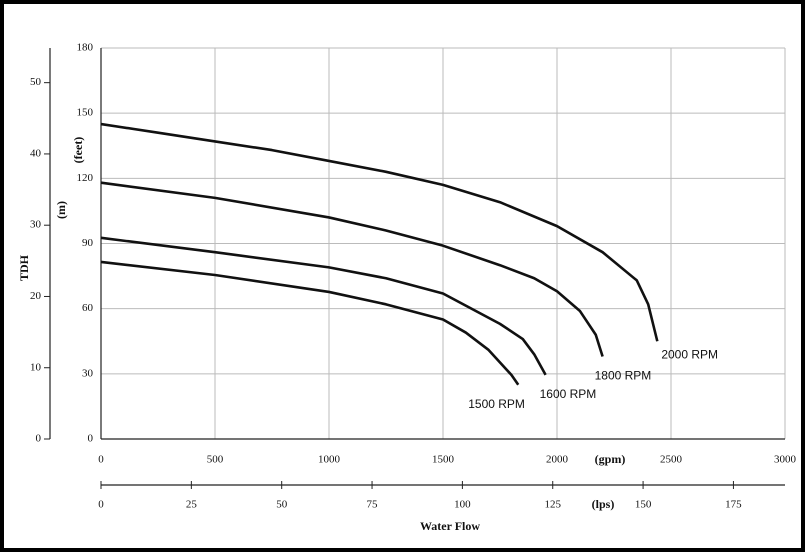 The image size is (805, 552). Describe the element at coordinates (603, 504) in the screenshot. I see `x2-unit: (lps)` at that location.